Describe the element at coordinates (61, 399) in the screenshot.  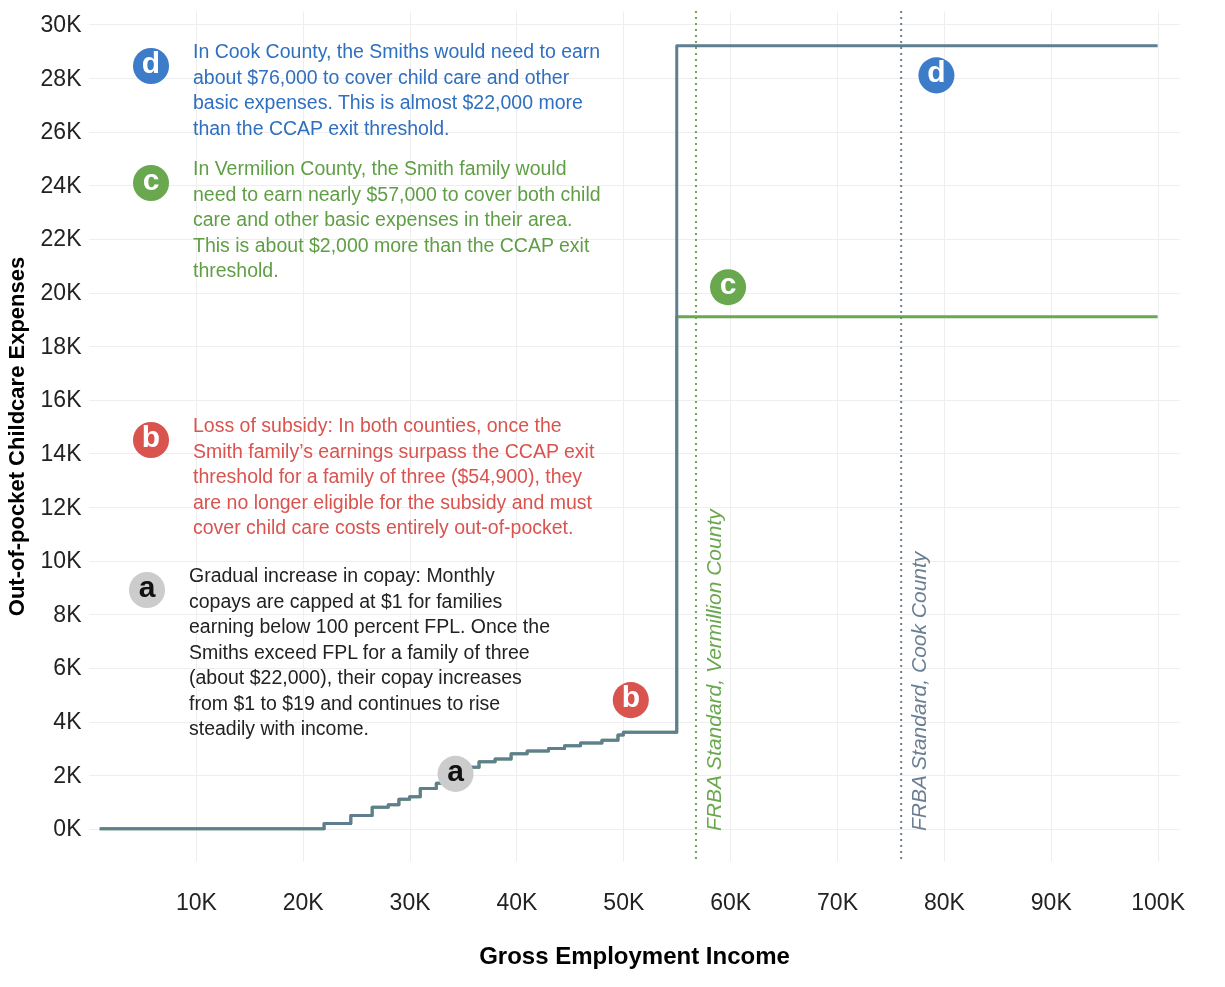
I see `y-tick-label: 16K` at that location.